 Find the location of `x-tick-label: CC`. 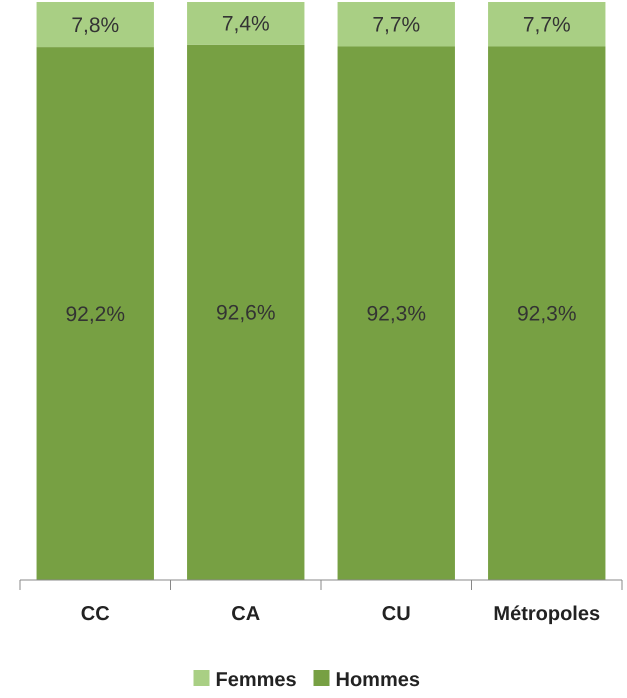

x-tick-label: CC is located at coordinates (95, 614).